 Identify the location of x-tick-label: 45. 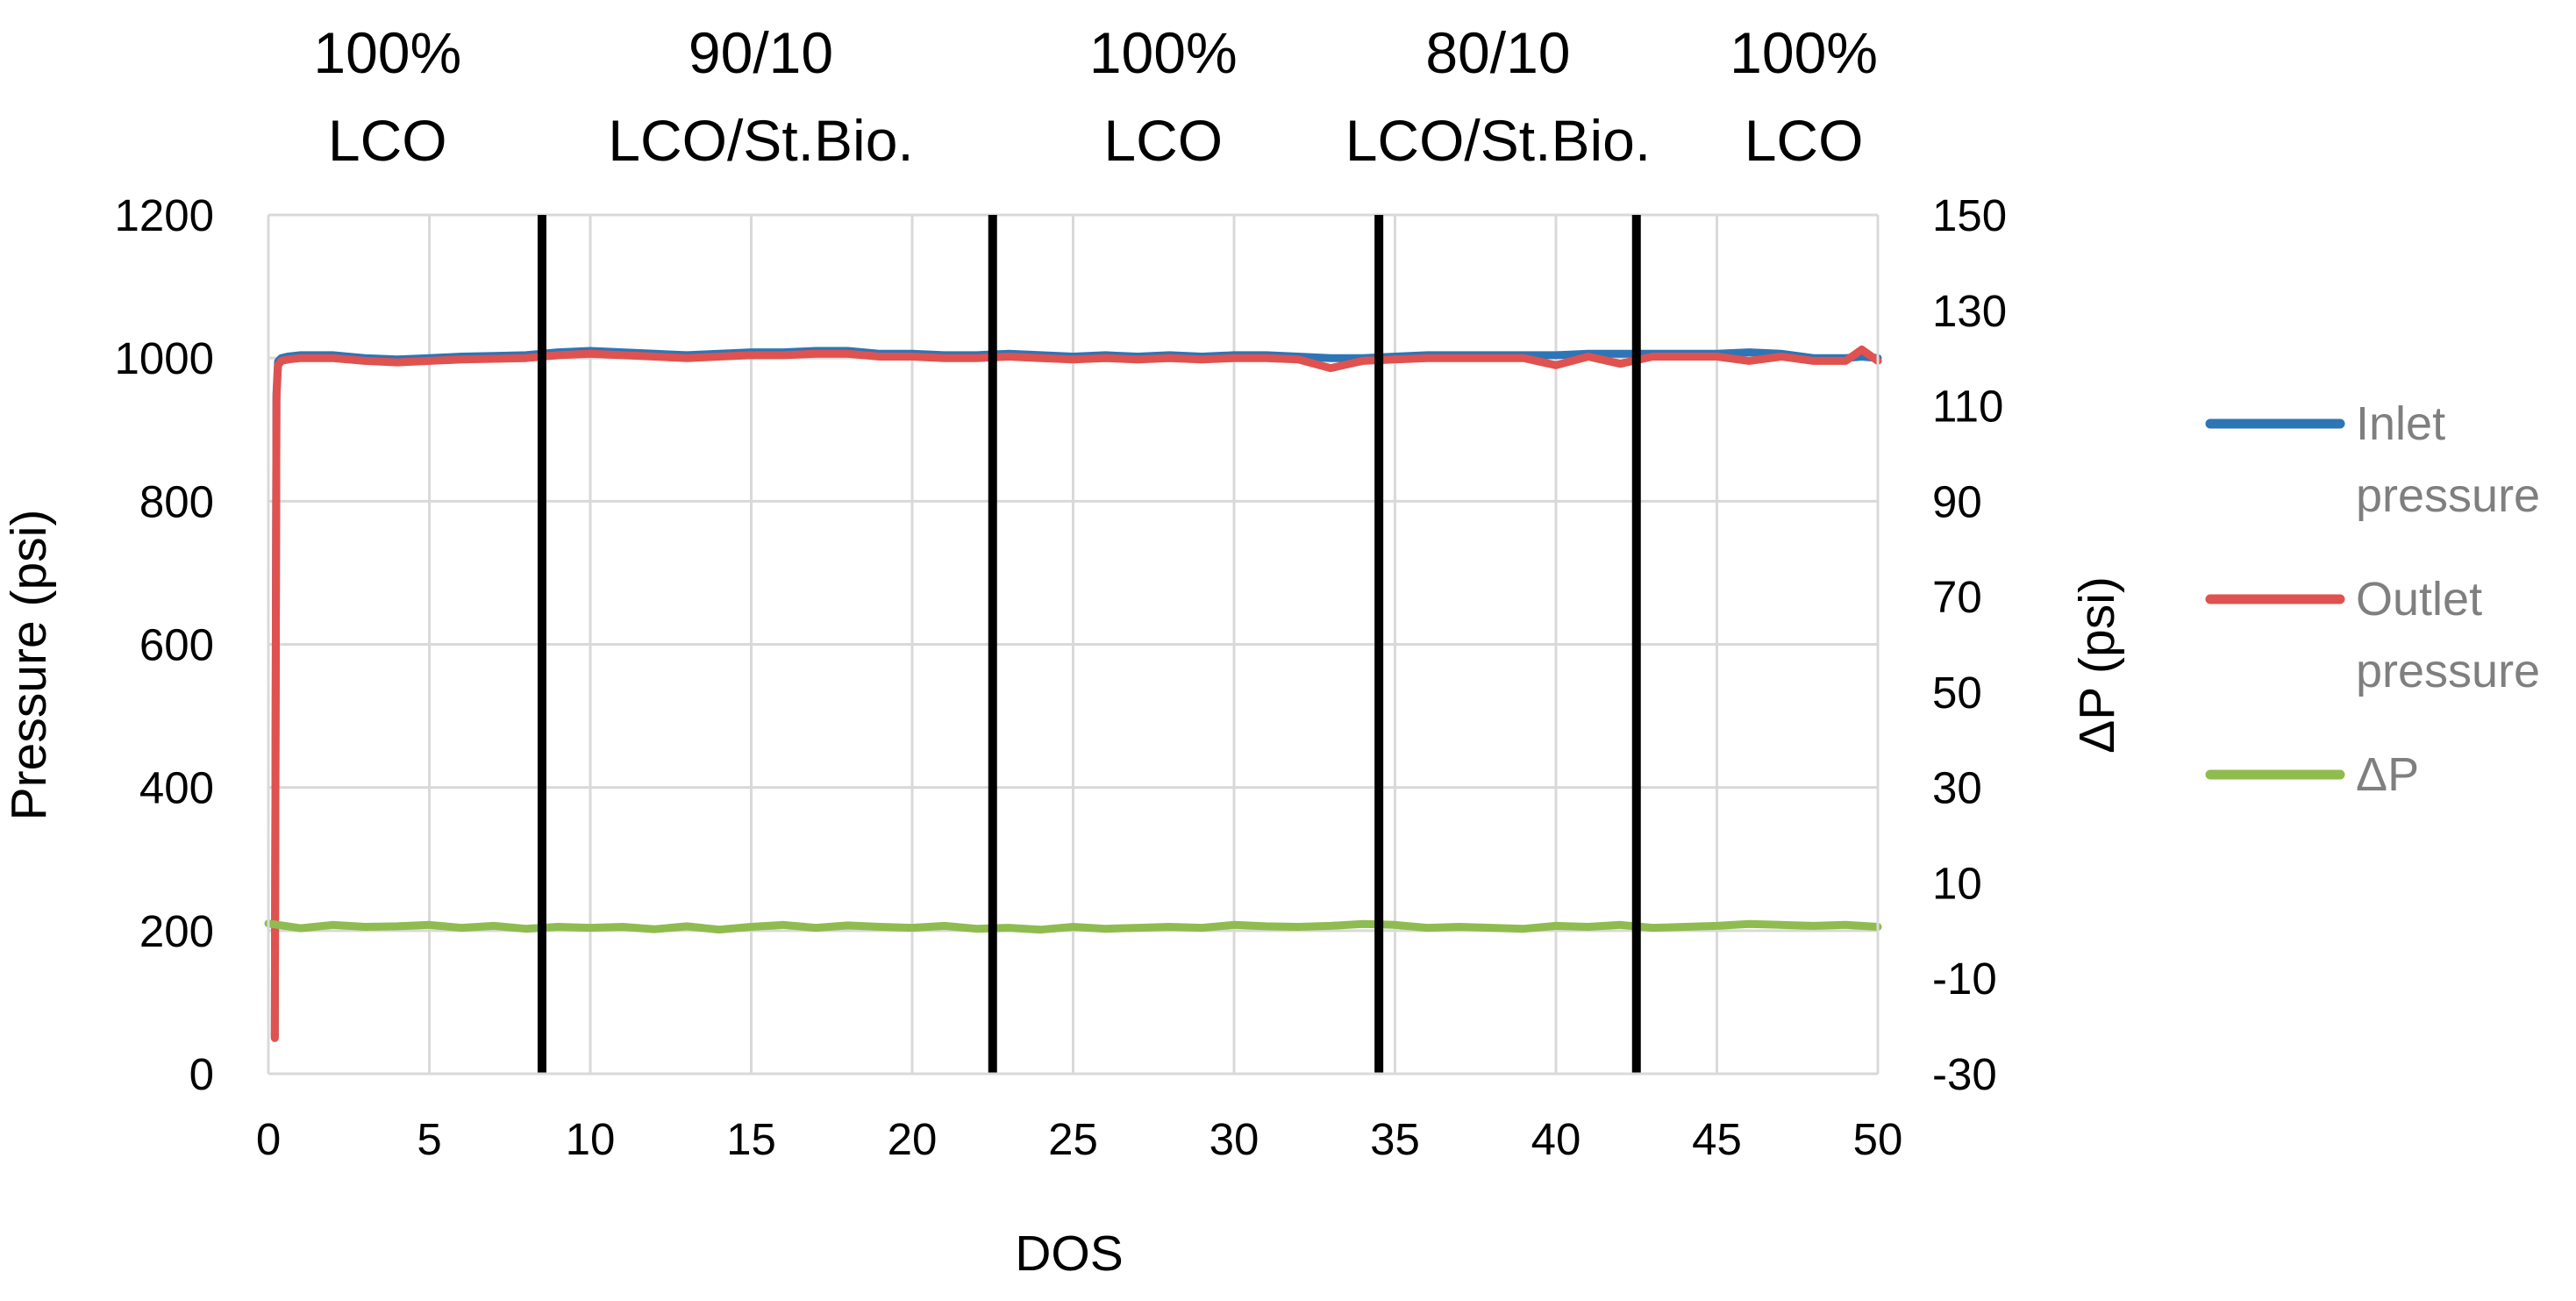
(1717, 1139).